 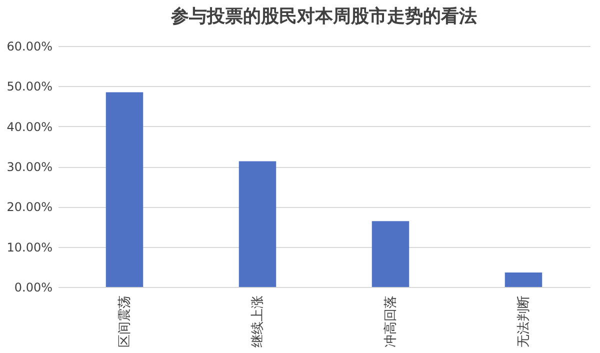 I want to click on y-tick-label: 0.00%, so click(x=33, y=287).